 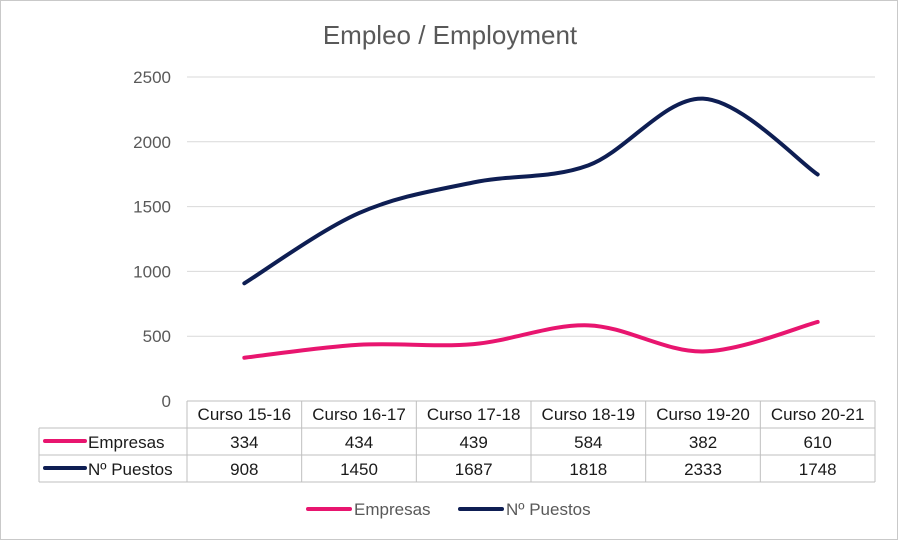 I want to click on category-label: Curso 17-18, so click(x=474, y=414).